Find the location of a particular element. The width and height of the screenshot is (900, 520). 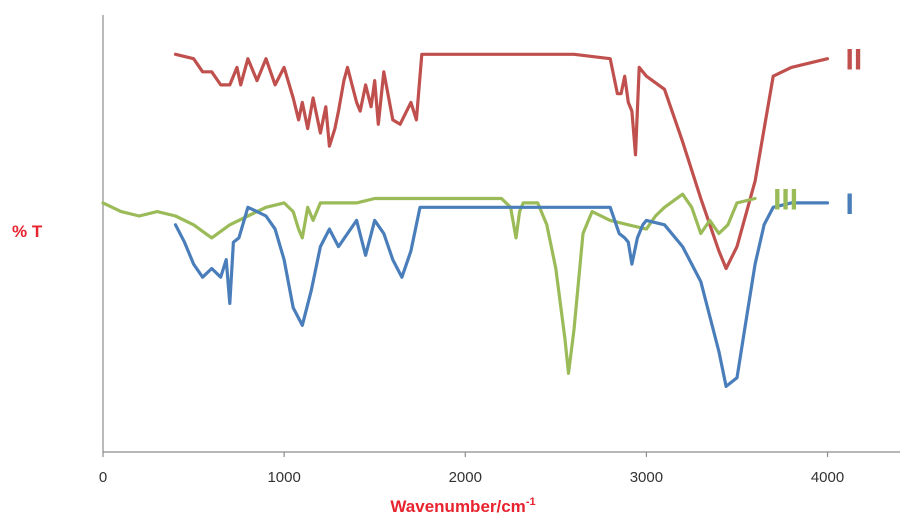

x-tick-label: 2000 is located at coordinates (465, 477).